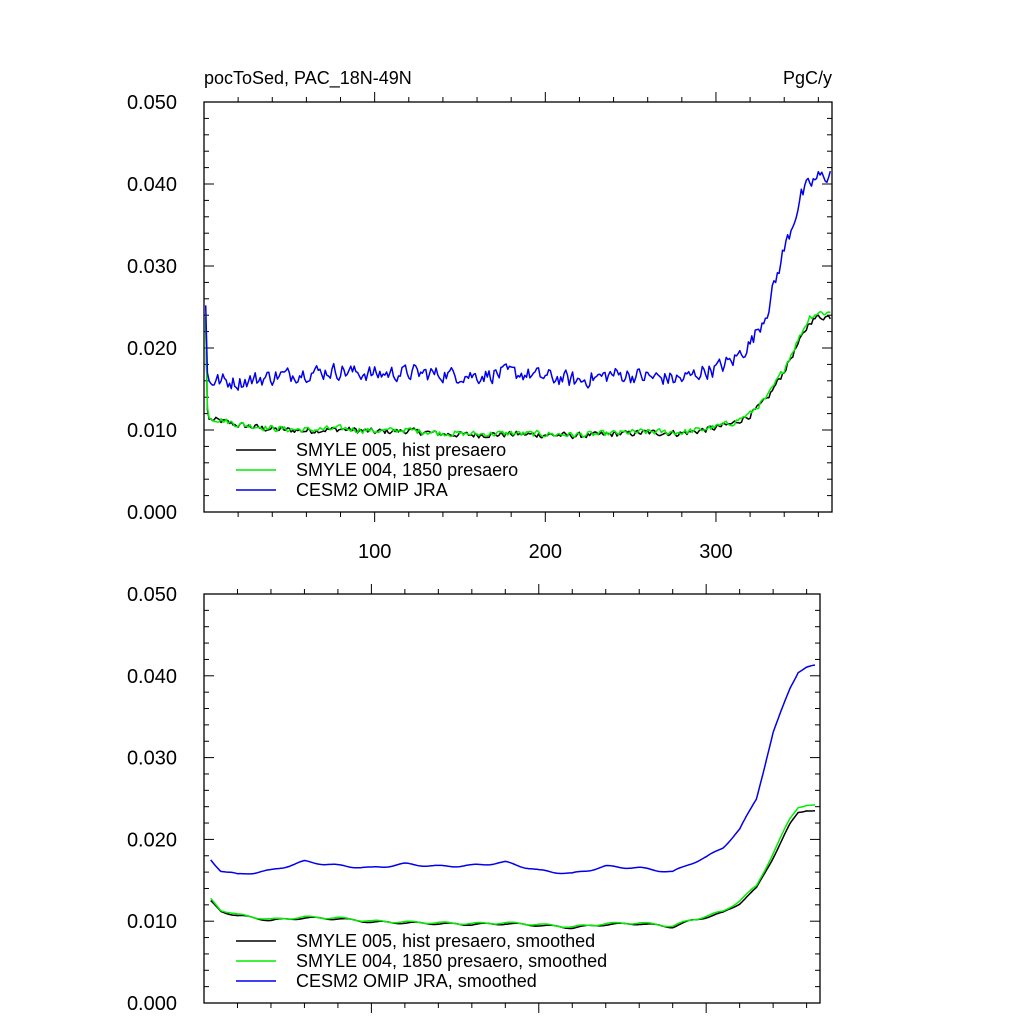  What do you see at coordinates (374, 552) in the screenshot?
I see `x-tick-label: 100` at bounding box center [374, 552].